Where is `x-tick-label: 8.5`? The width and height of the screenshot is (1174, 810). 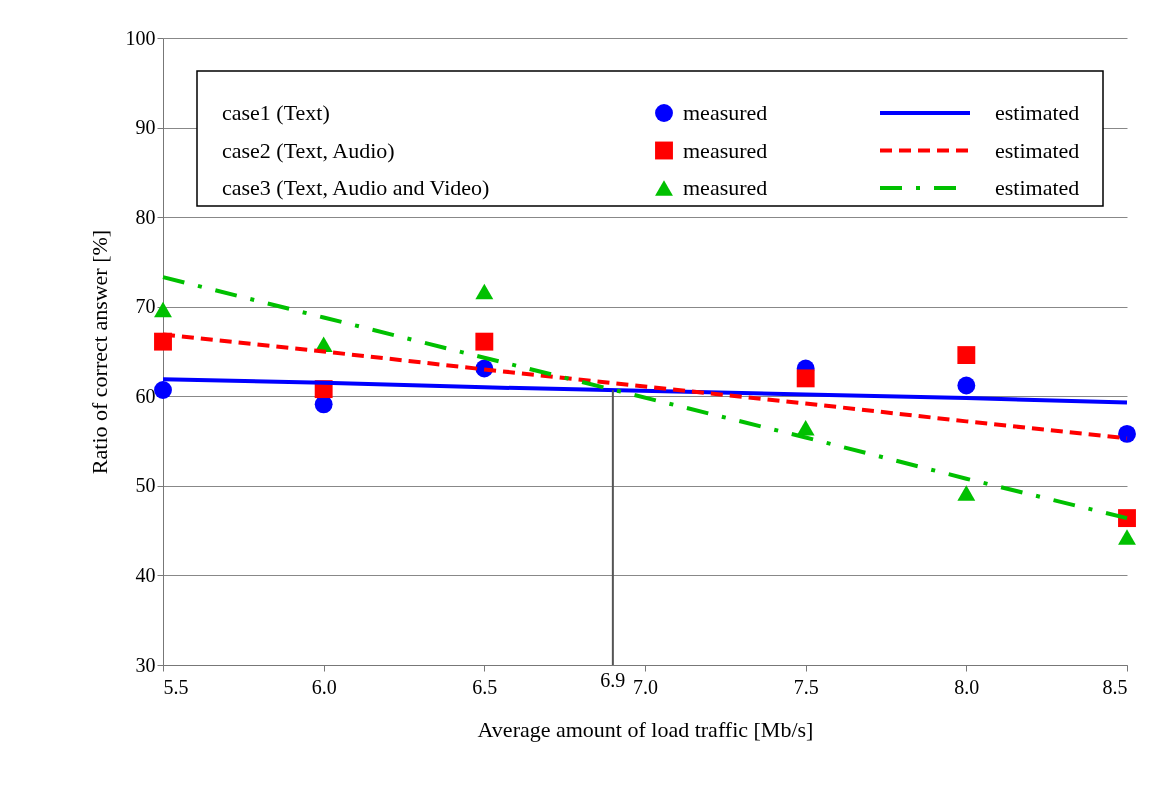 x-tick-label: 8.5 is located at coordinates (1115, 686).